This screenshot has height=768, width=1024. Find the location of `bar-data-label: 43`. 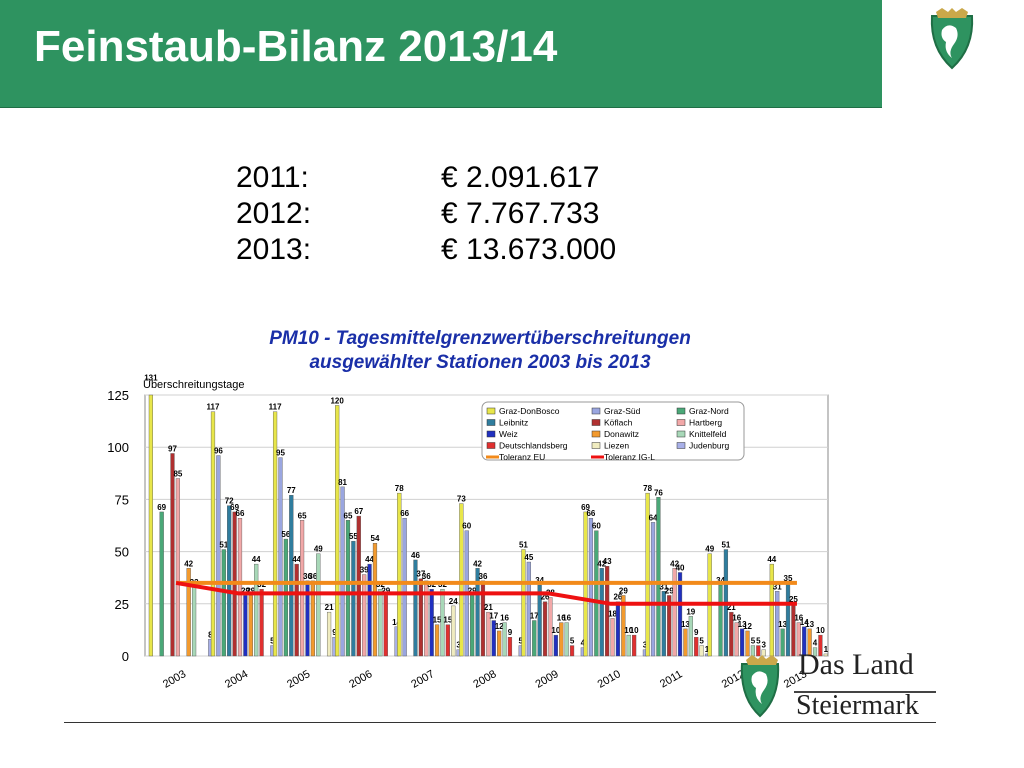

bar-data-label: 43 is located at coordinates (607, 561).